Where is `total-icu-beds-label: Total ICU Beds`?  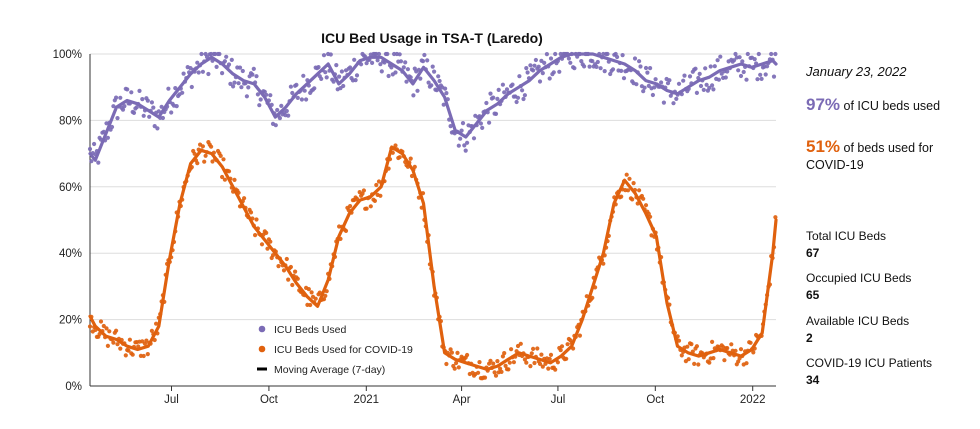
total-icu-beds-label: Total ICU Beds is located at coordinates (846, 236).